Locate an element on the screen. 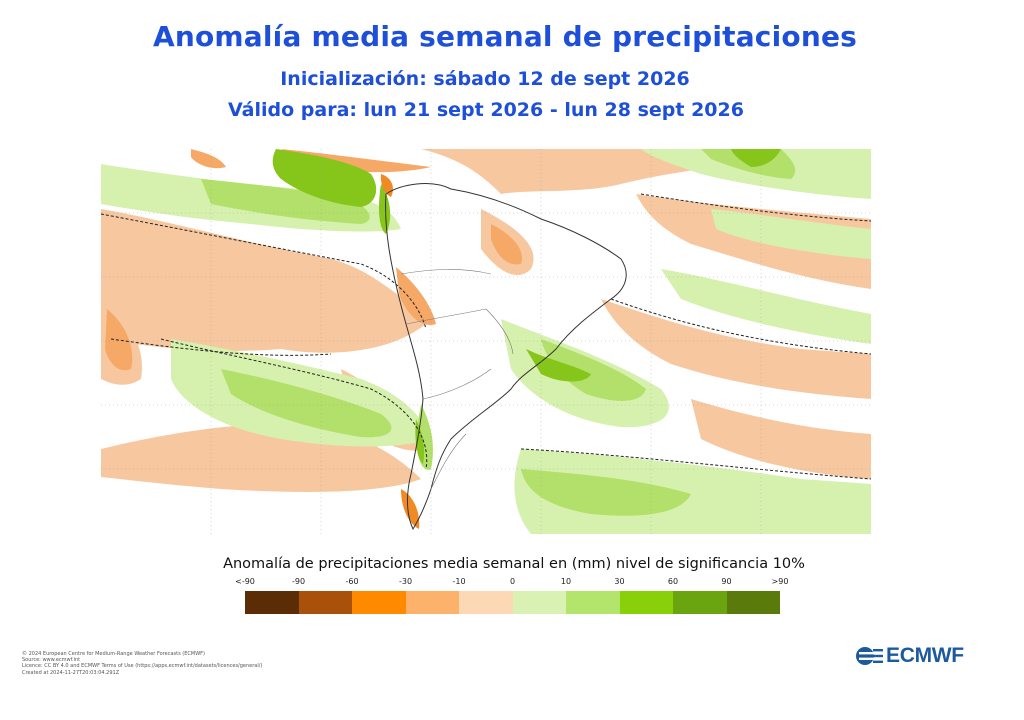  legend-tick-label: -90 is located at coordinates (298, 581).